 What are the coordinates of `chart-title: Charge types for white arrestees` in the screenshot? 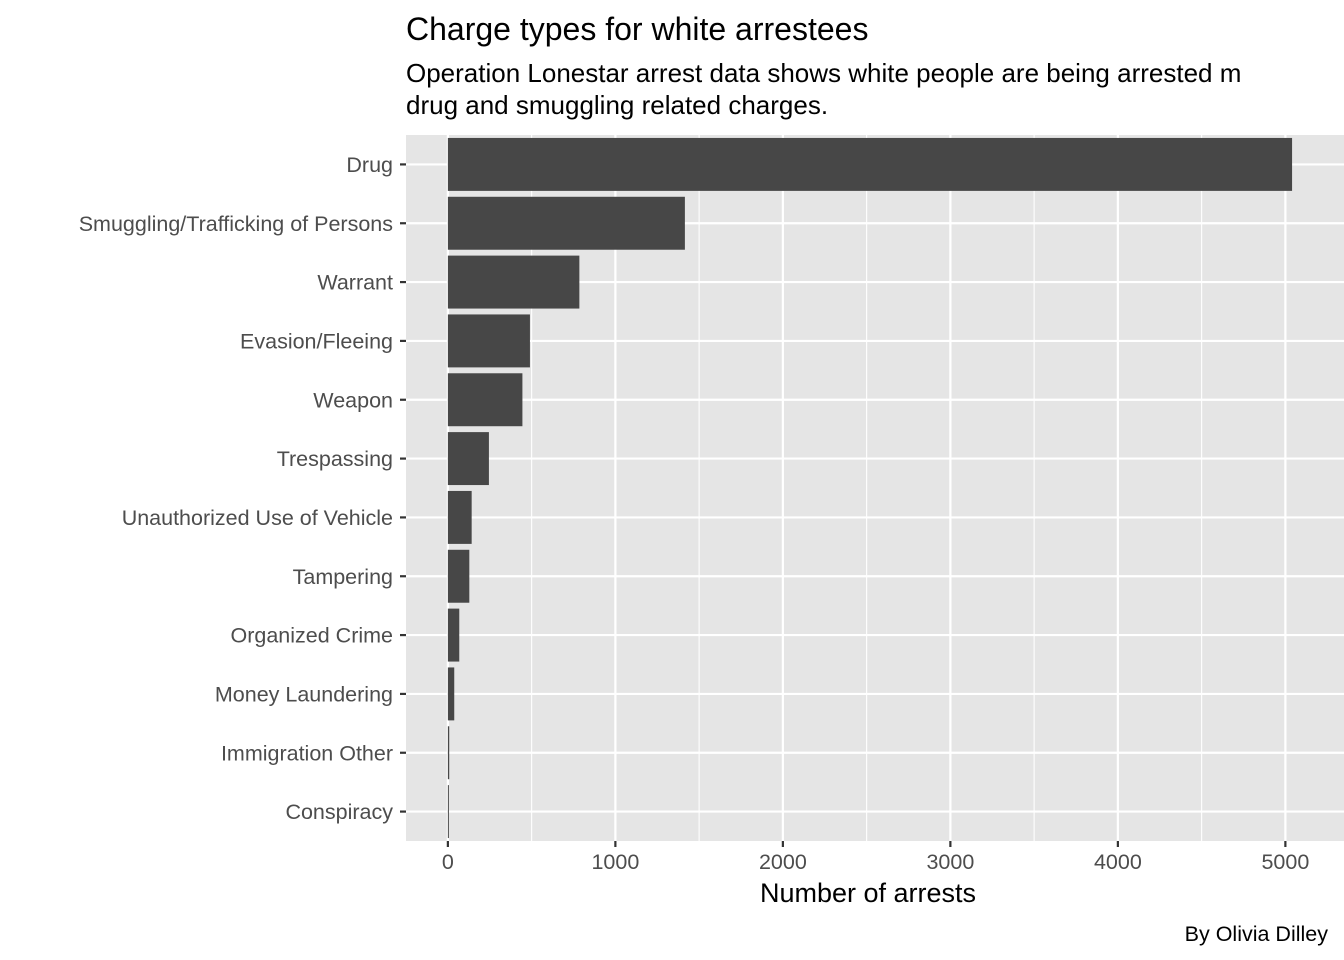 It's located at (637, 29).